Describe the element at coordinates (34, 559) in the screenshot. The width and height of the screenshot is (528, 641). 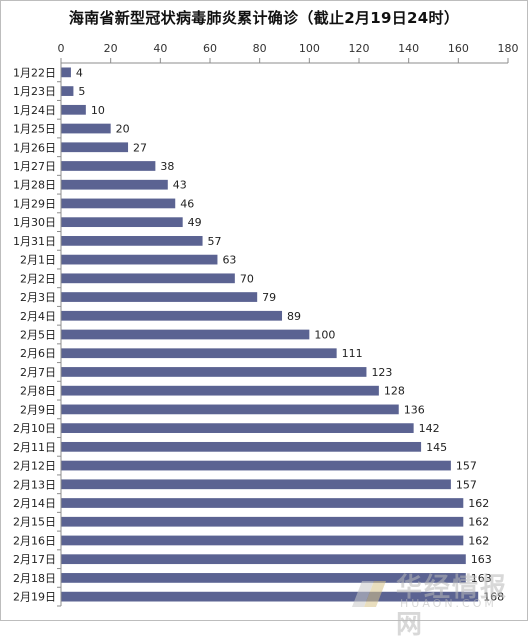
I see `y-category-label: 2月17日` at that location.